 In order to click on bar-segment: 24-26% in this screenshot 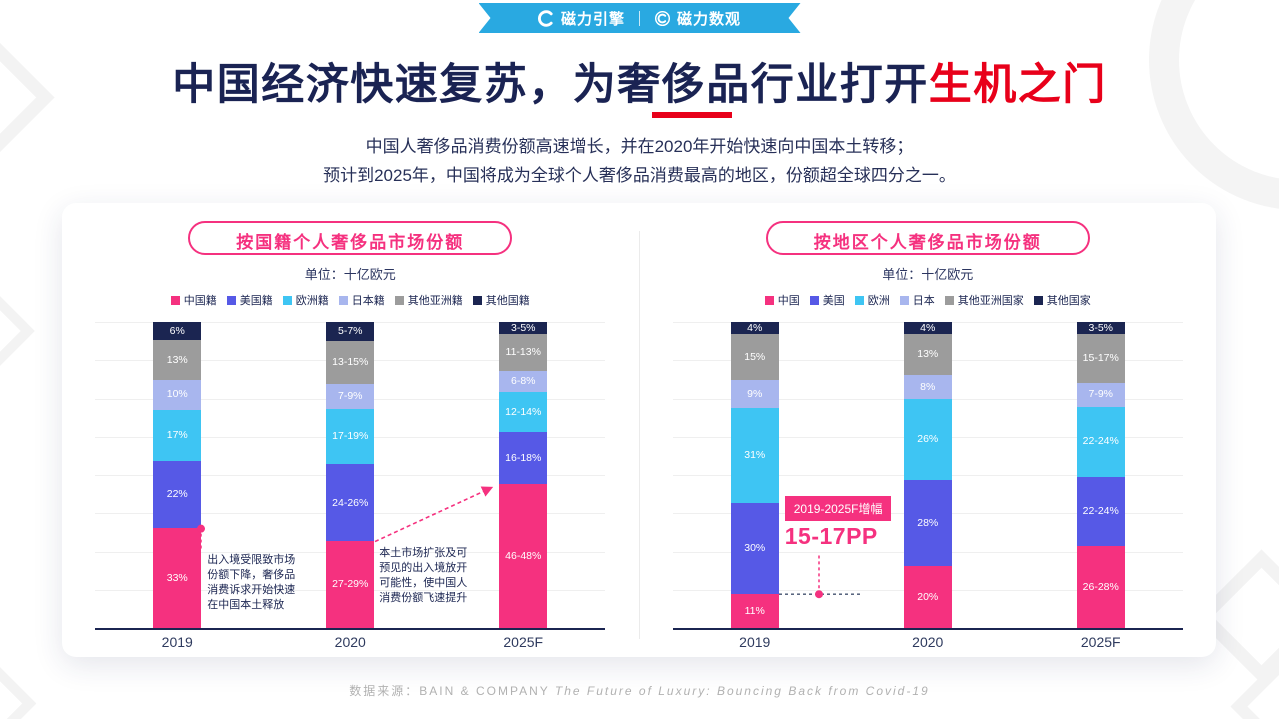, I will do `click(350, 503)`.